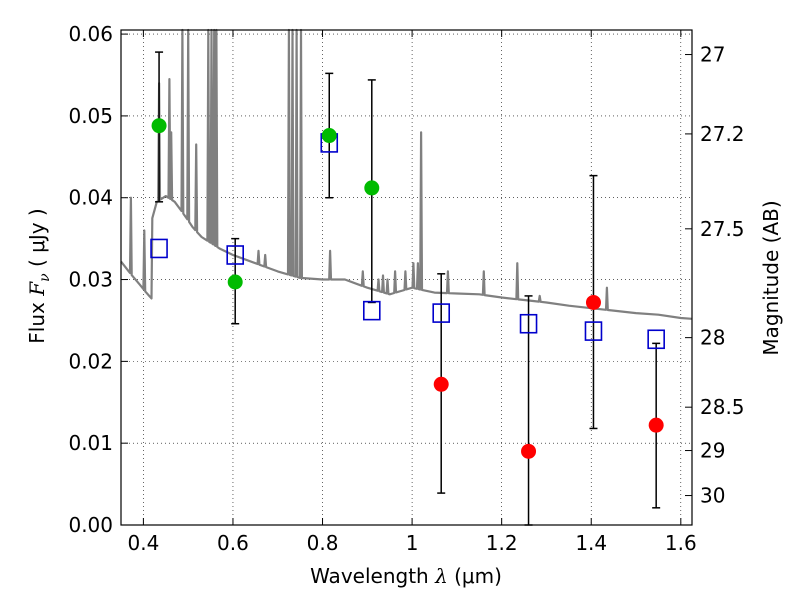 This screenshot has height=600, width=800. I want to click on y-axis-title: Flux Fν ( μJy ), so click(39, 275).